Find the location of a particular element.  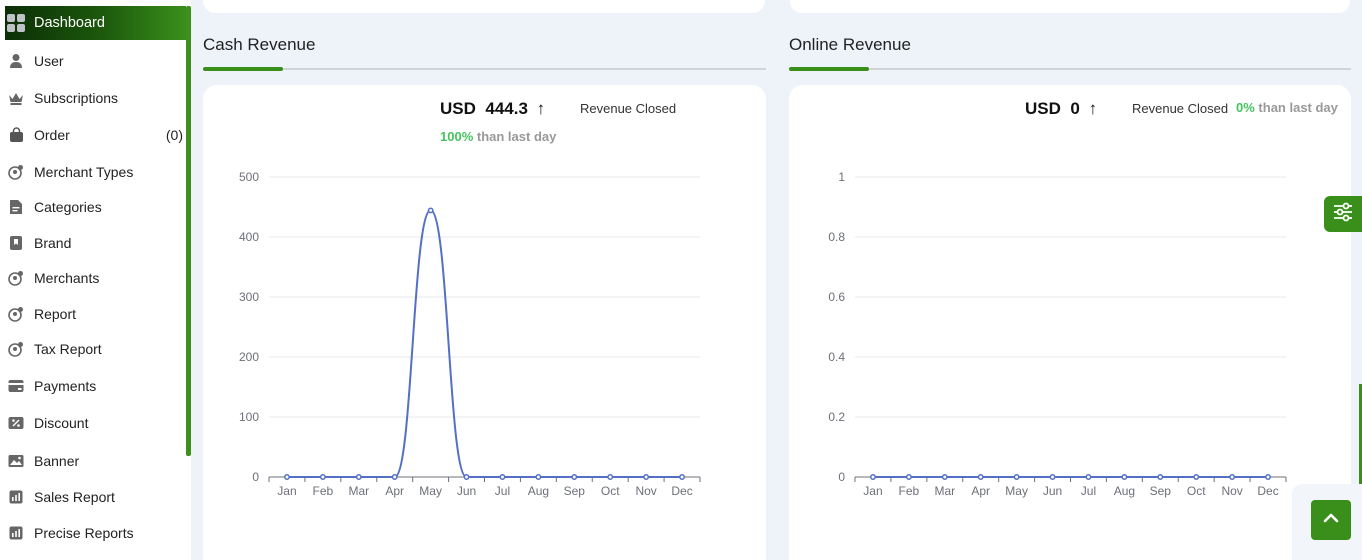

sidebar-item-categories: Categories is located at coordinates (95, 207).